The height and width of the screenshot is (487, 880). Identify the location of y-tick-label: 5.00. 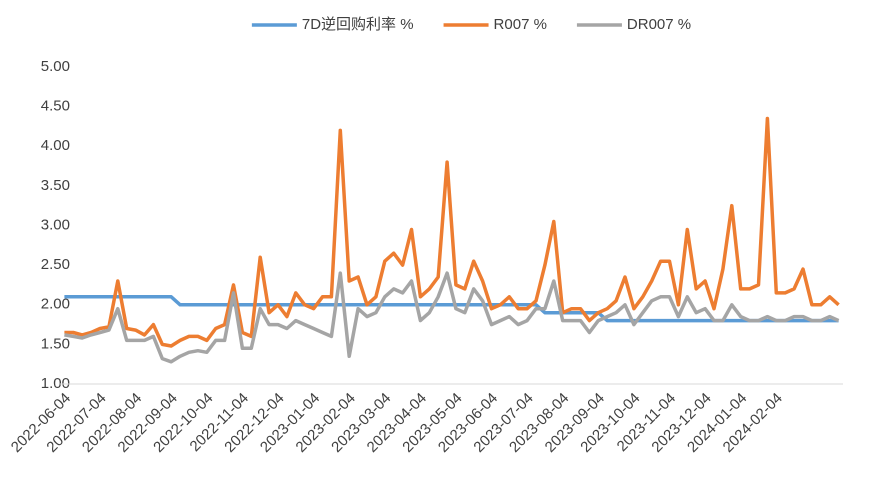
(55, 66).